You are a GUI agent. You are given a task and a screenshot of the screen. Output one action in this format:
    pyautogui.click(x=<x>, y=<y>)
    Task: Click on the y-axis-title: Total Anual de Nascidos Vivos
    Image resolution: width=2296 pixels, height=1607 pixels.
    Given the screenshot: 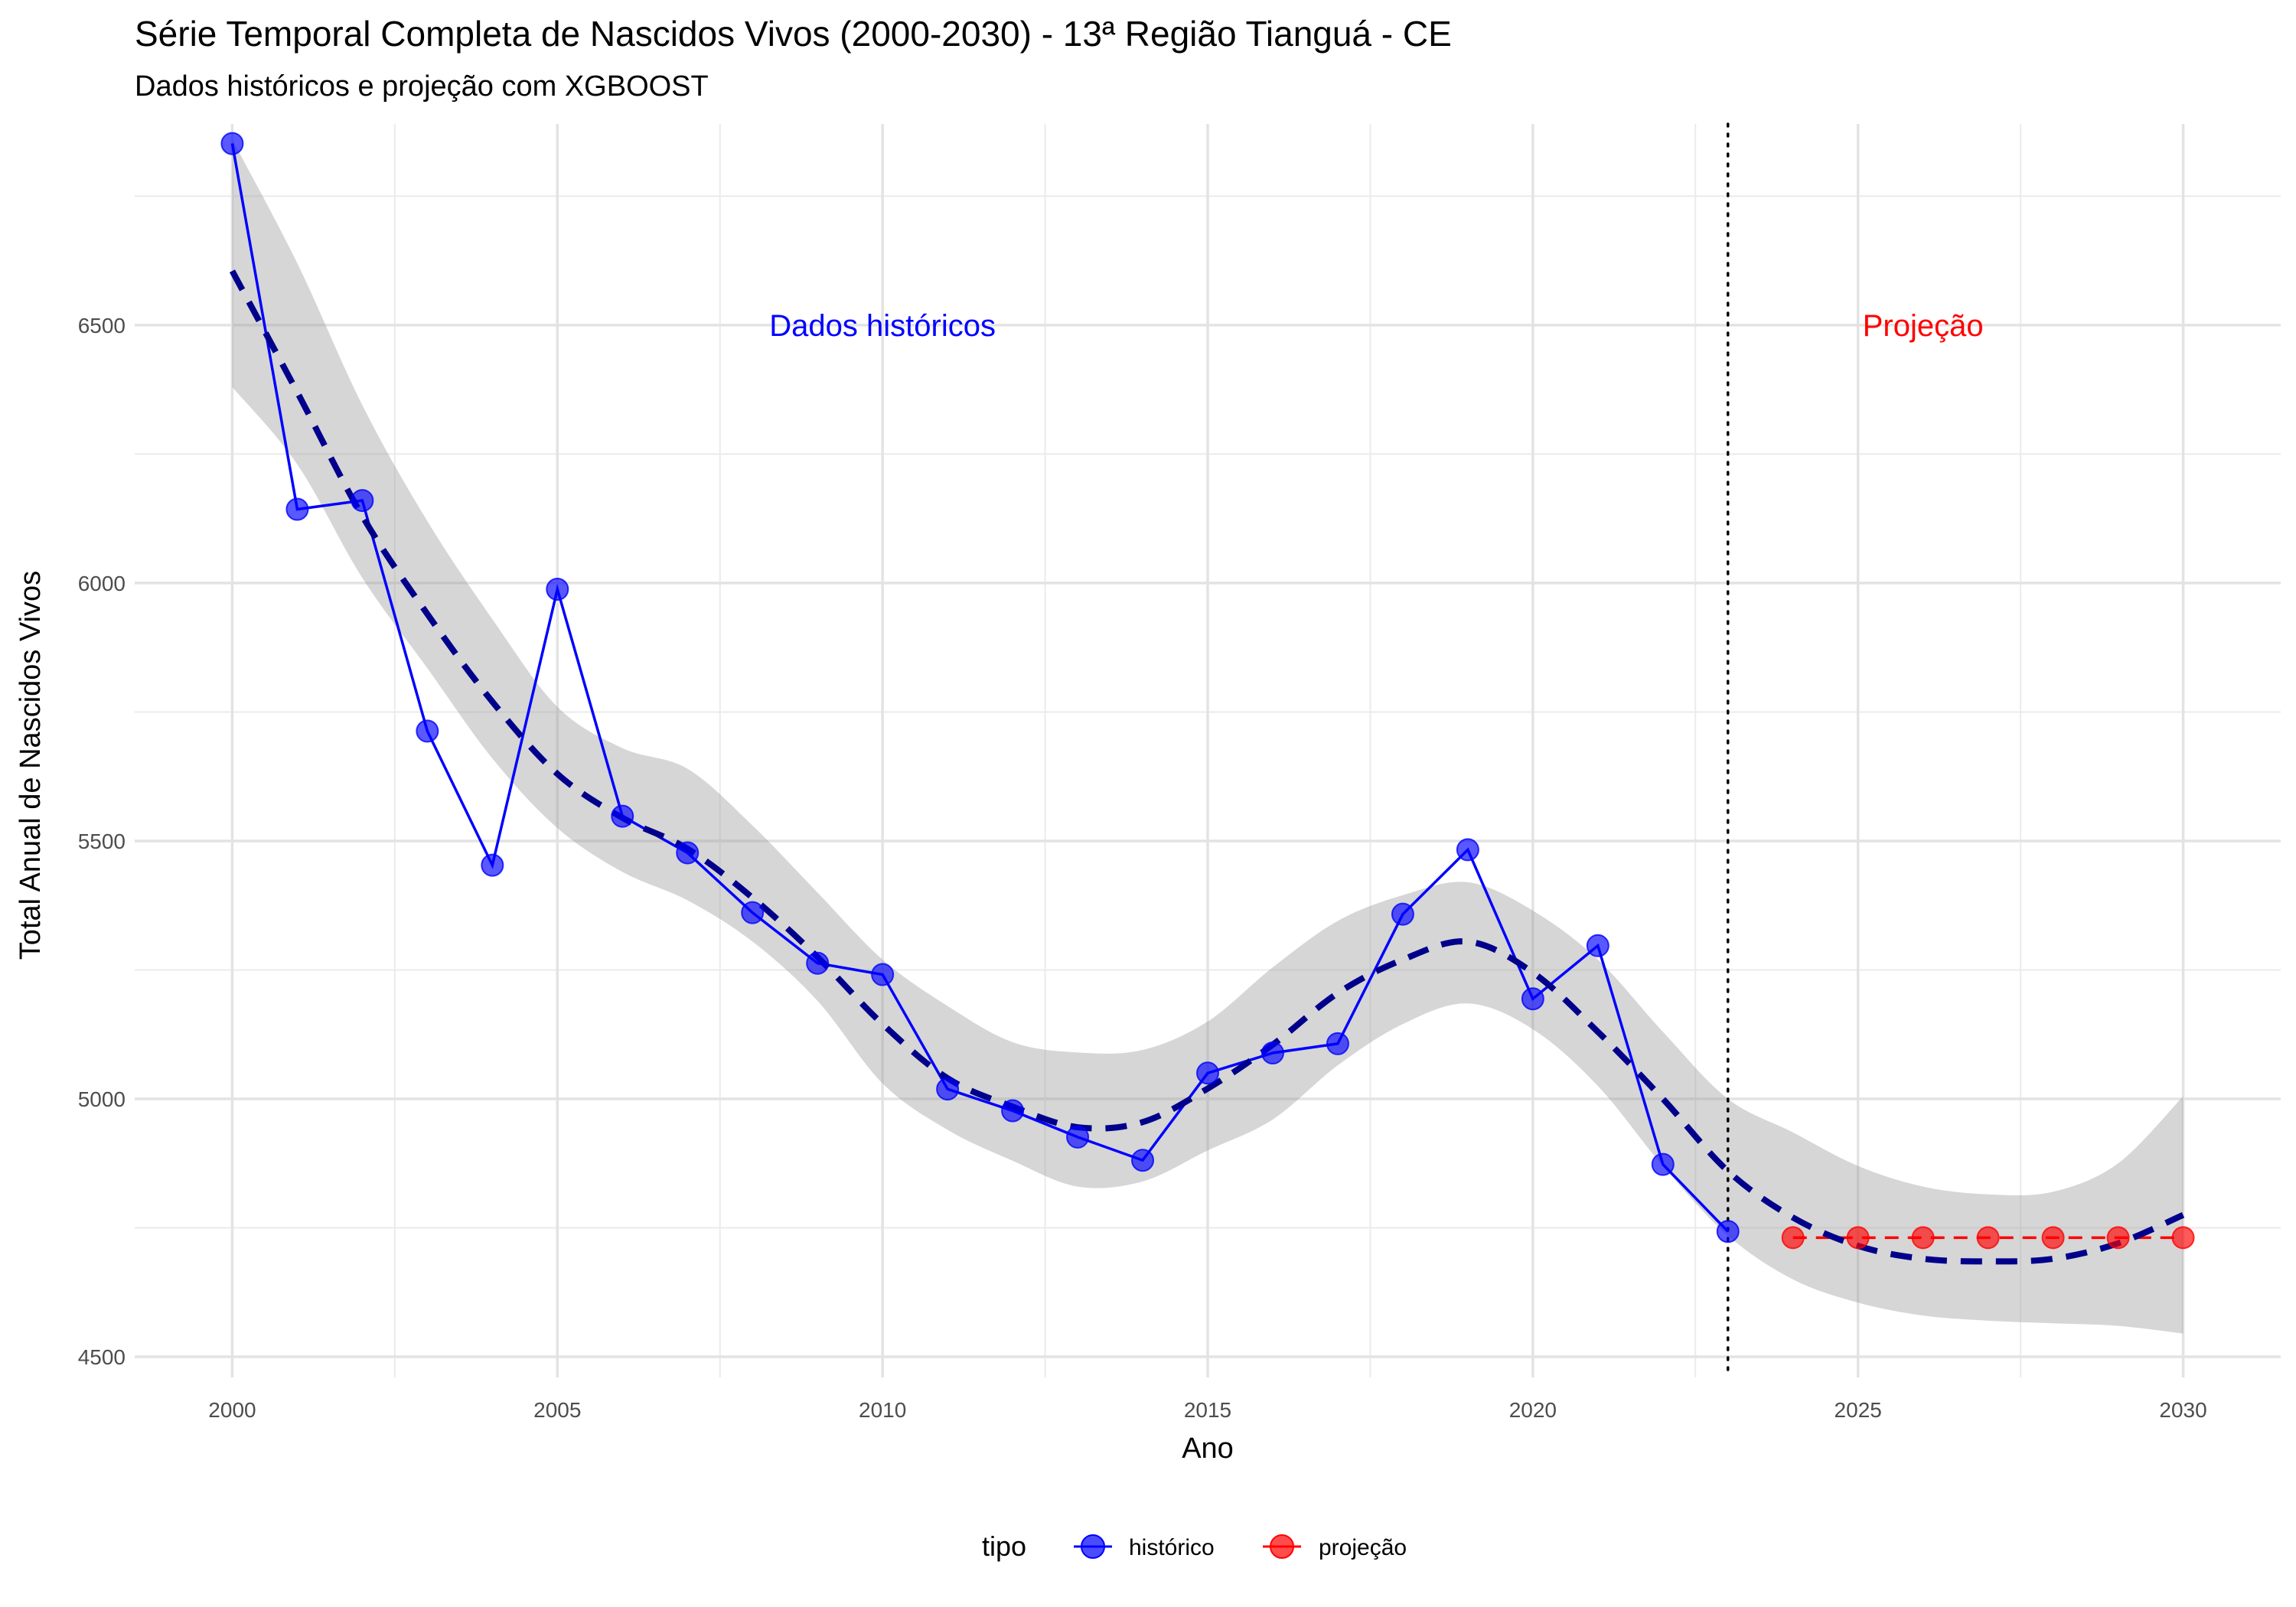 What is the action you would take?
    pyautogui.click(x=31, y=765)
    